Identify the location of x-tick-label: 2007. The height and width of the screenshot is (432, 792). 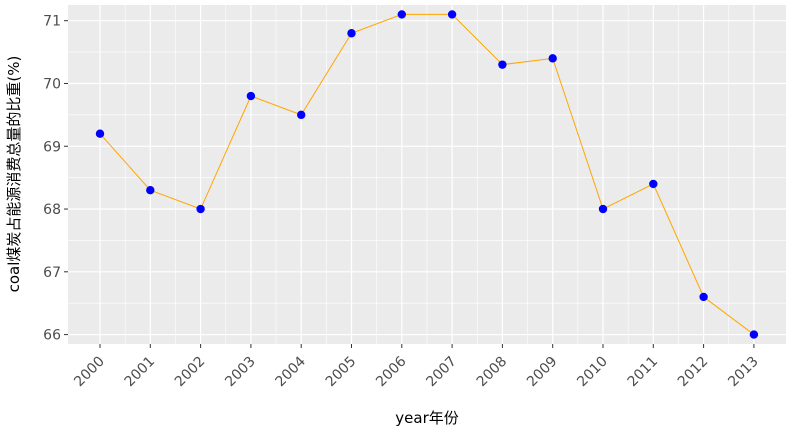
(441, 372).